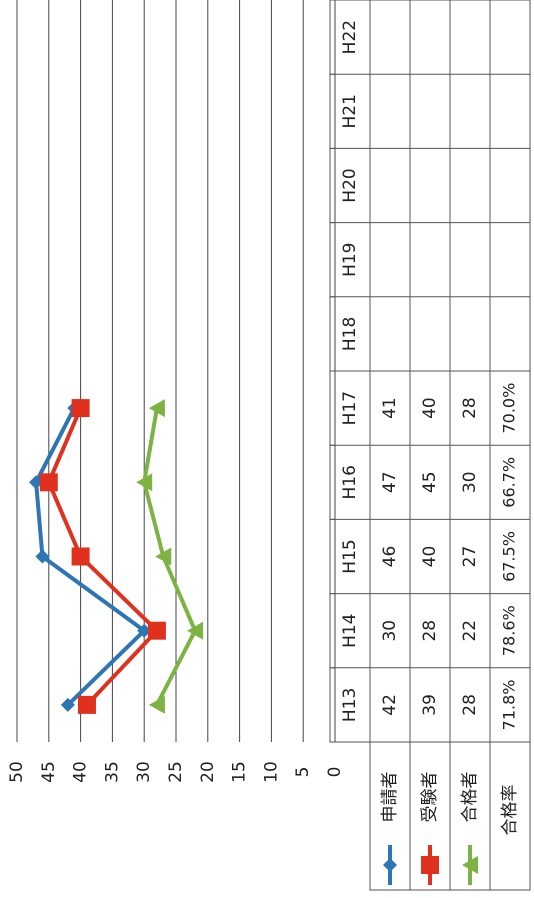  I want to click on category-label: H21, so click(350, 111).